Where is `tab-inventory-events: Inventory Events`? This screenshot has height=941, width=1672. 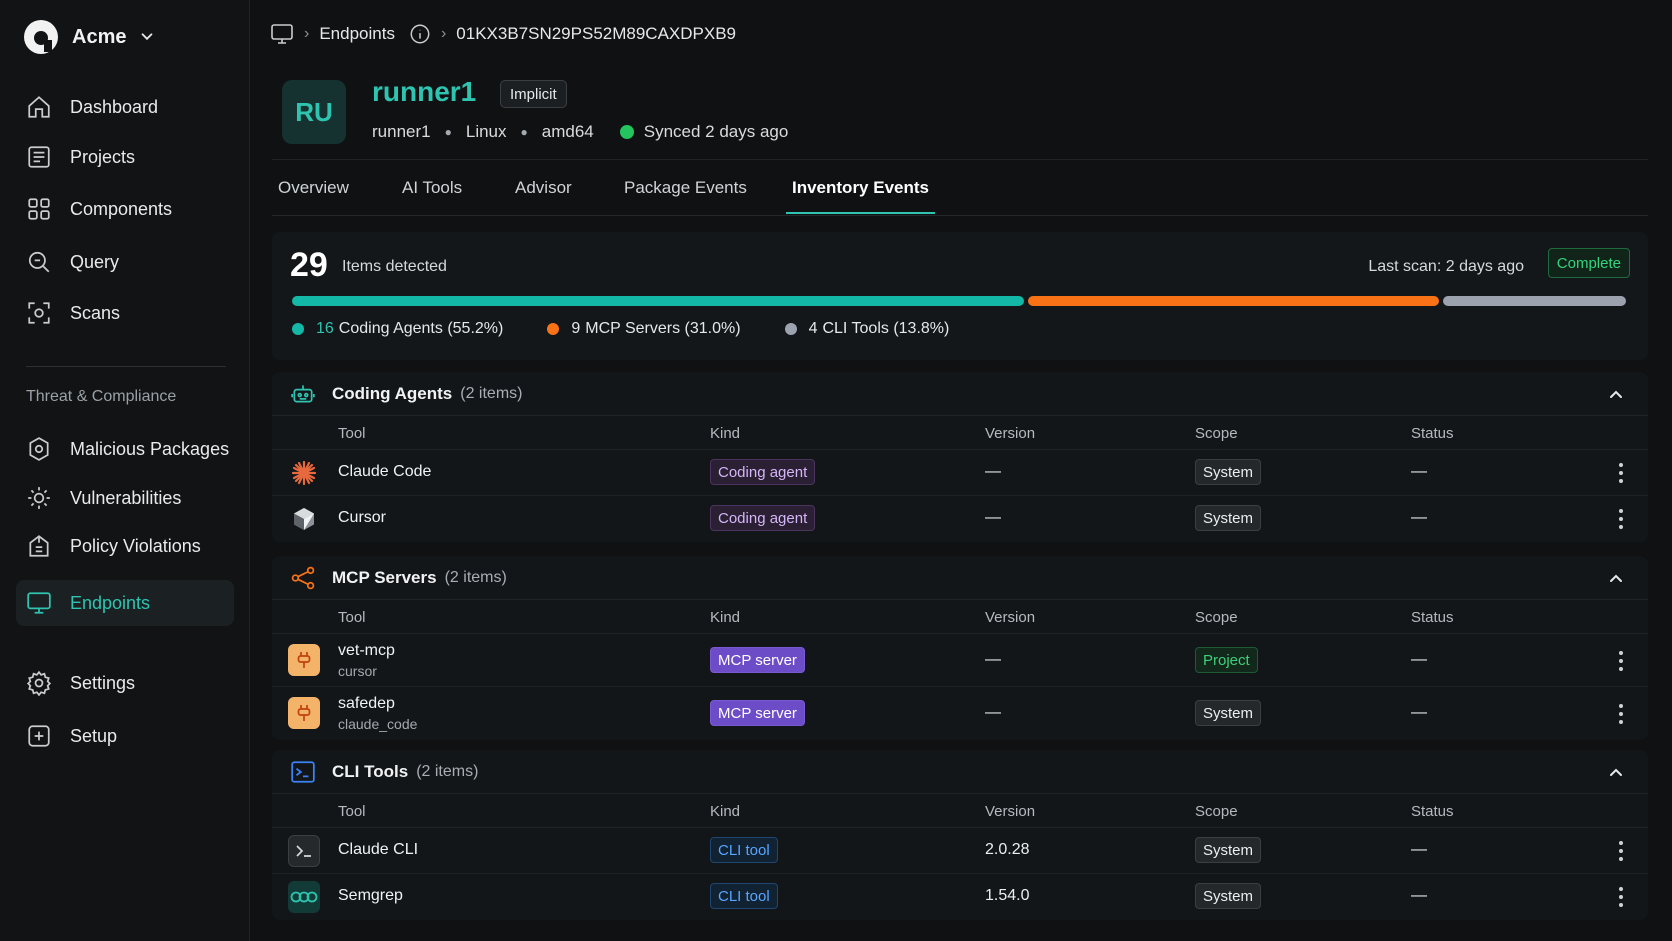
tab-inventory-events: Inventory Events is located at coordinates (860, 196).